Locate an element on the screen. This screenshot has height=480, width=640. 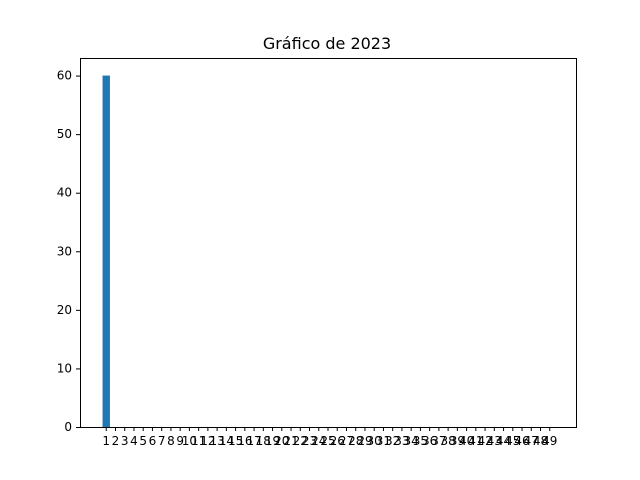
x-tick-label: 16 is located at coordinates (244, 441).